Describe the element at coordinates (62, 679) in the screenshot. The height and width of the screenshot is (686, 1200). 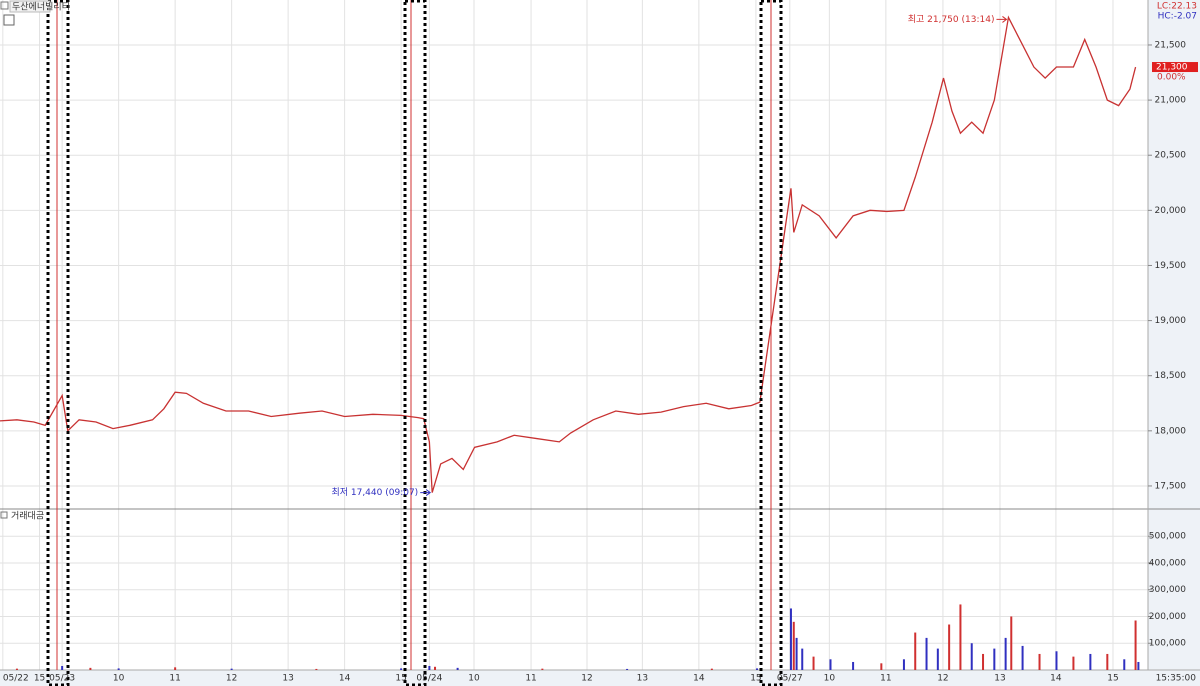
I see `x-tick-label: 05/23` at that location.